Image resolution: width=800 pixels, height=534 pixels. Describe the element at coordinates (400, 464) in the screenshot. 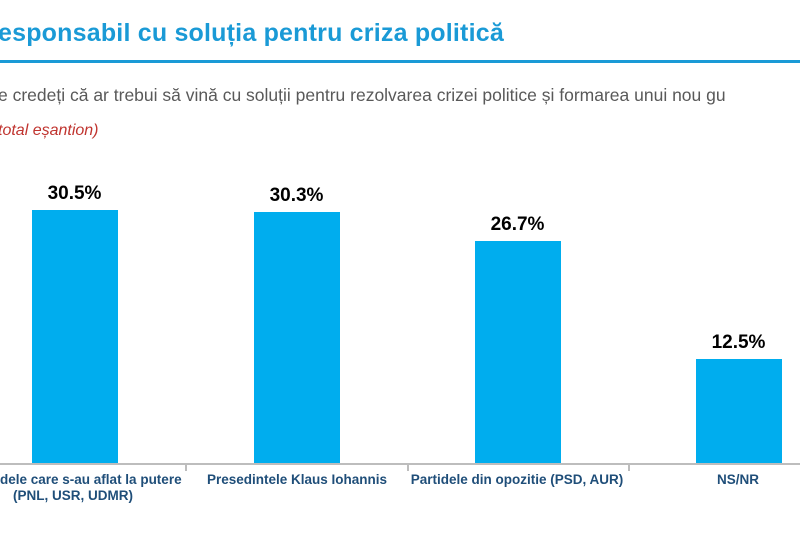

I see `x-axis-line` at that location.